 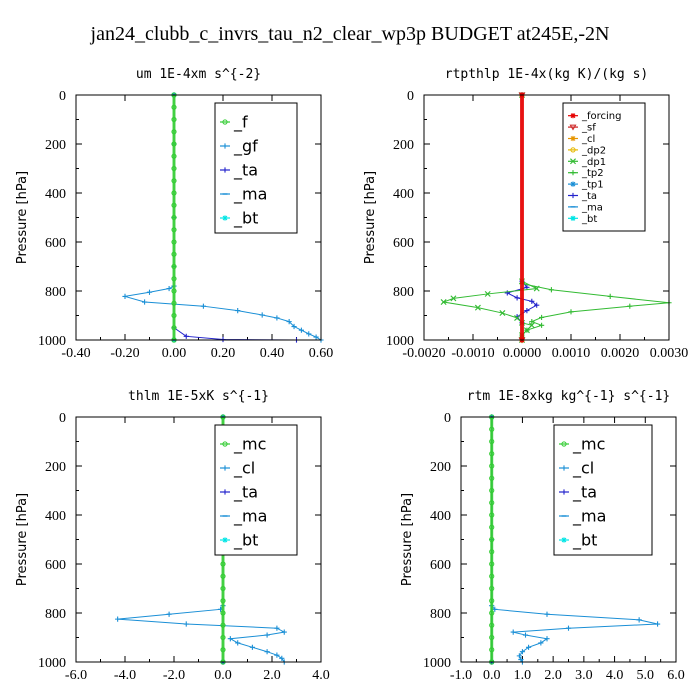 I want to click on legend-label: _bt, so click(x=245, y=541).